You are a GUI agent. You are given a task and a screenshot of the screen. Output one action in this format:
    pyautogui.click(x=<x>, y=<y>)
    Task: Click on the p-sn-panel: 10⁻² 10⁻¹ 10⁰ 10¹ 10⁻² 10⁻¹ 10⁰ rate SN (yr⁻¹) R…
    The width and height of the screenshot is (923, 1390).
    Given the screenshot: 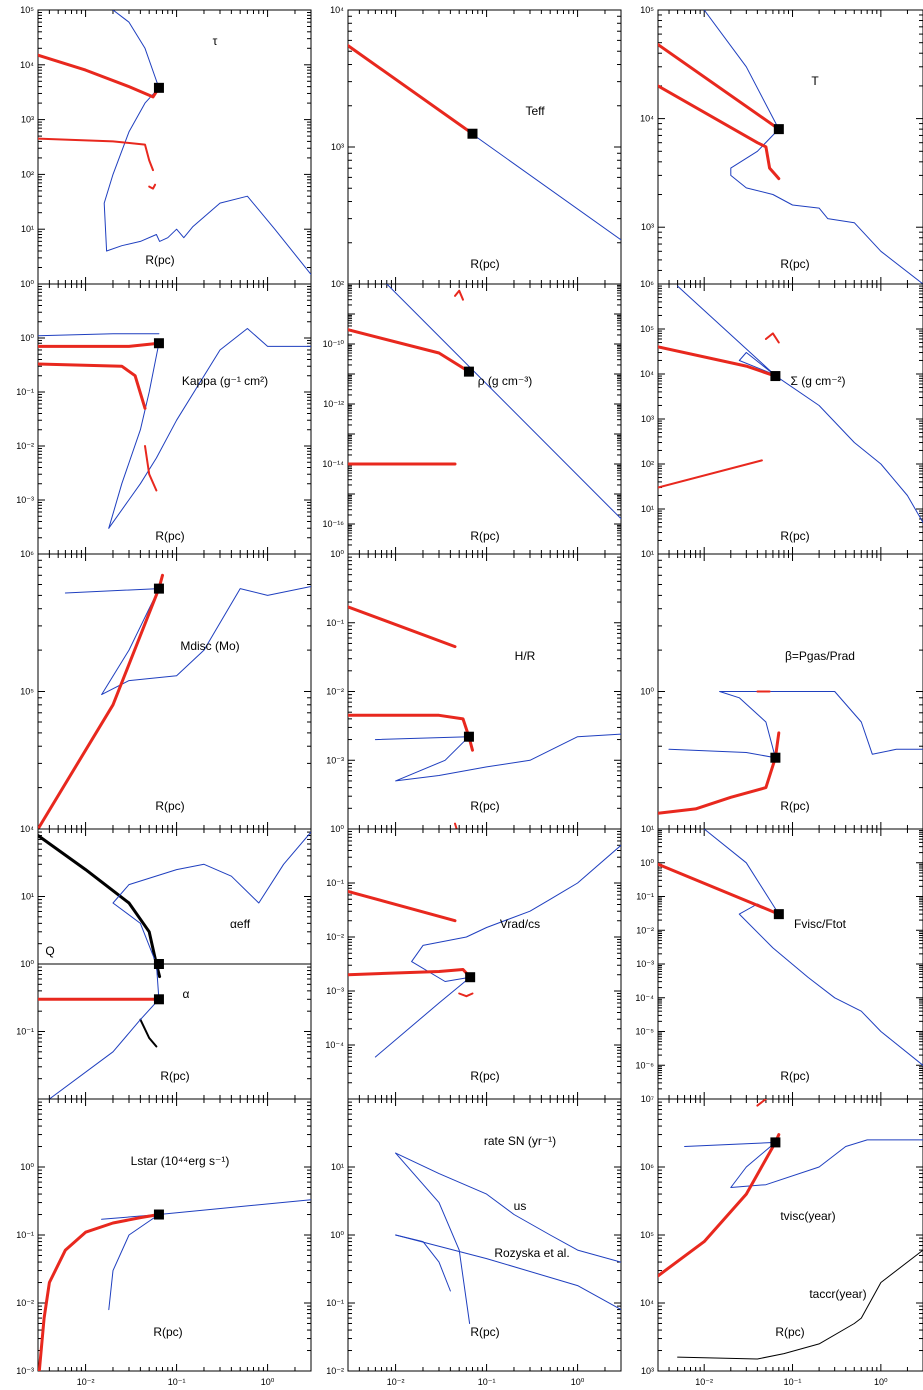 What is the action you would take?
    pyautogui.click(x=474, y=1242)
    